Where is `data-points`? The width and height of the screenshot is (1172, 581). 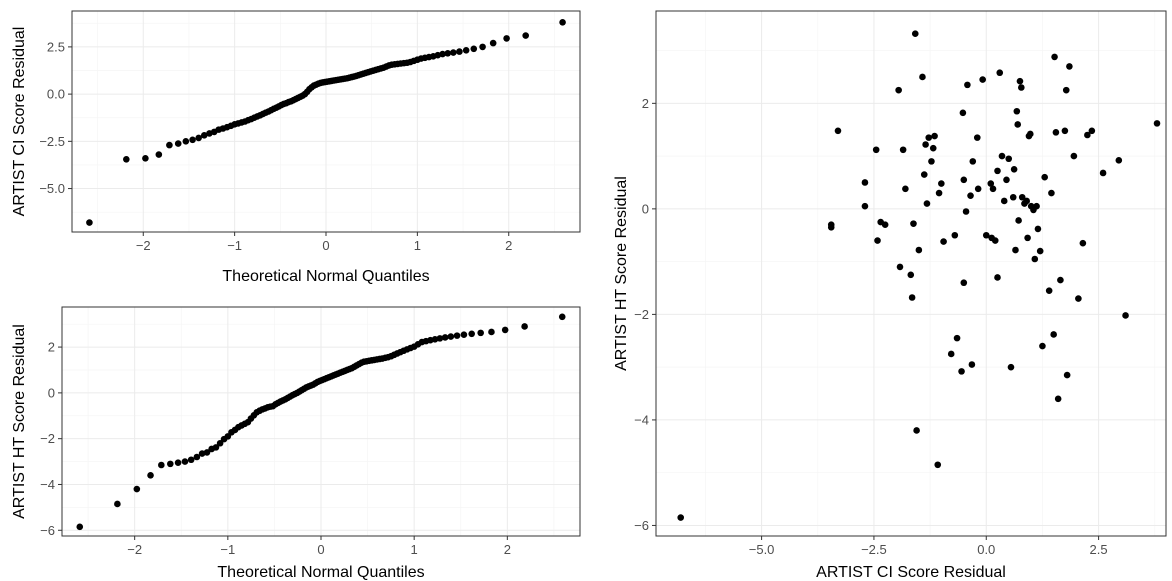 data-points is located at coordinates (326, 122).